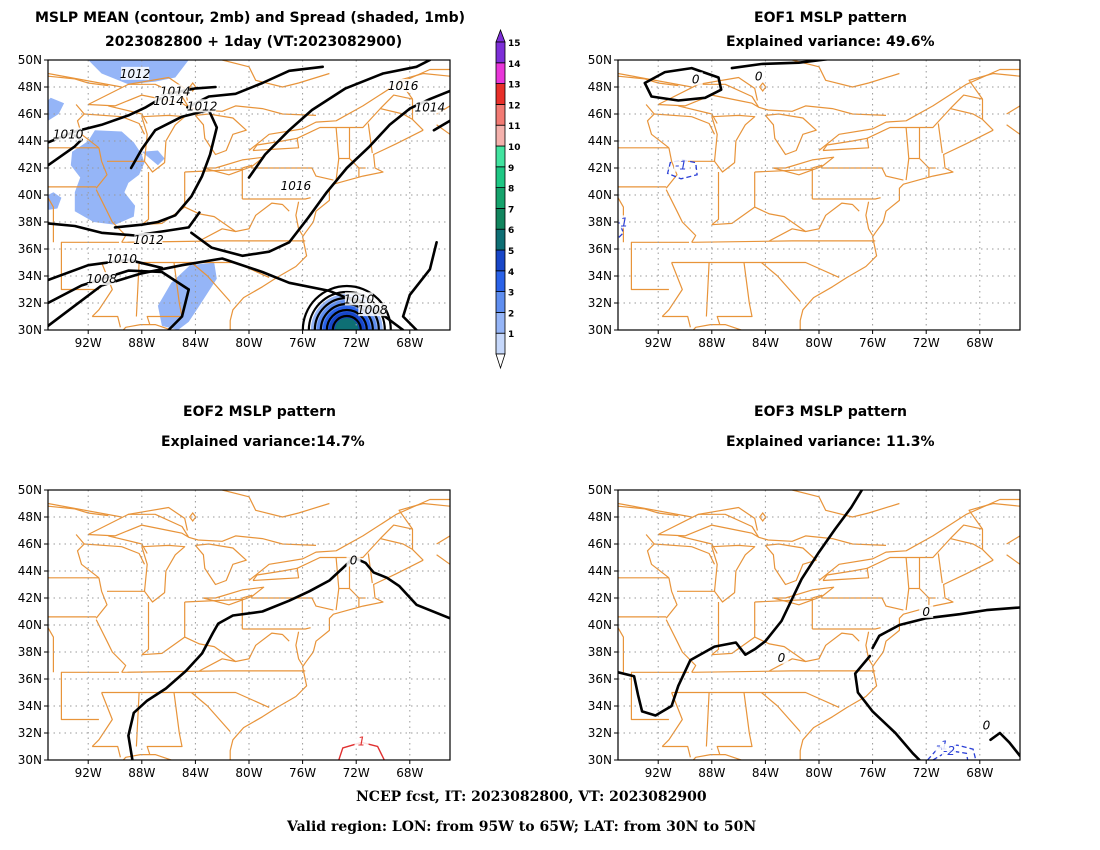  Describe the element at coordinates (259, 412) in the screenshot. I see `eof2-title-1: EOF2 MSLP pattern` at that location.